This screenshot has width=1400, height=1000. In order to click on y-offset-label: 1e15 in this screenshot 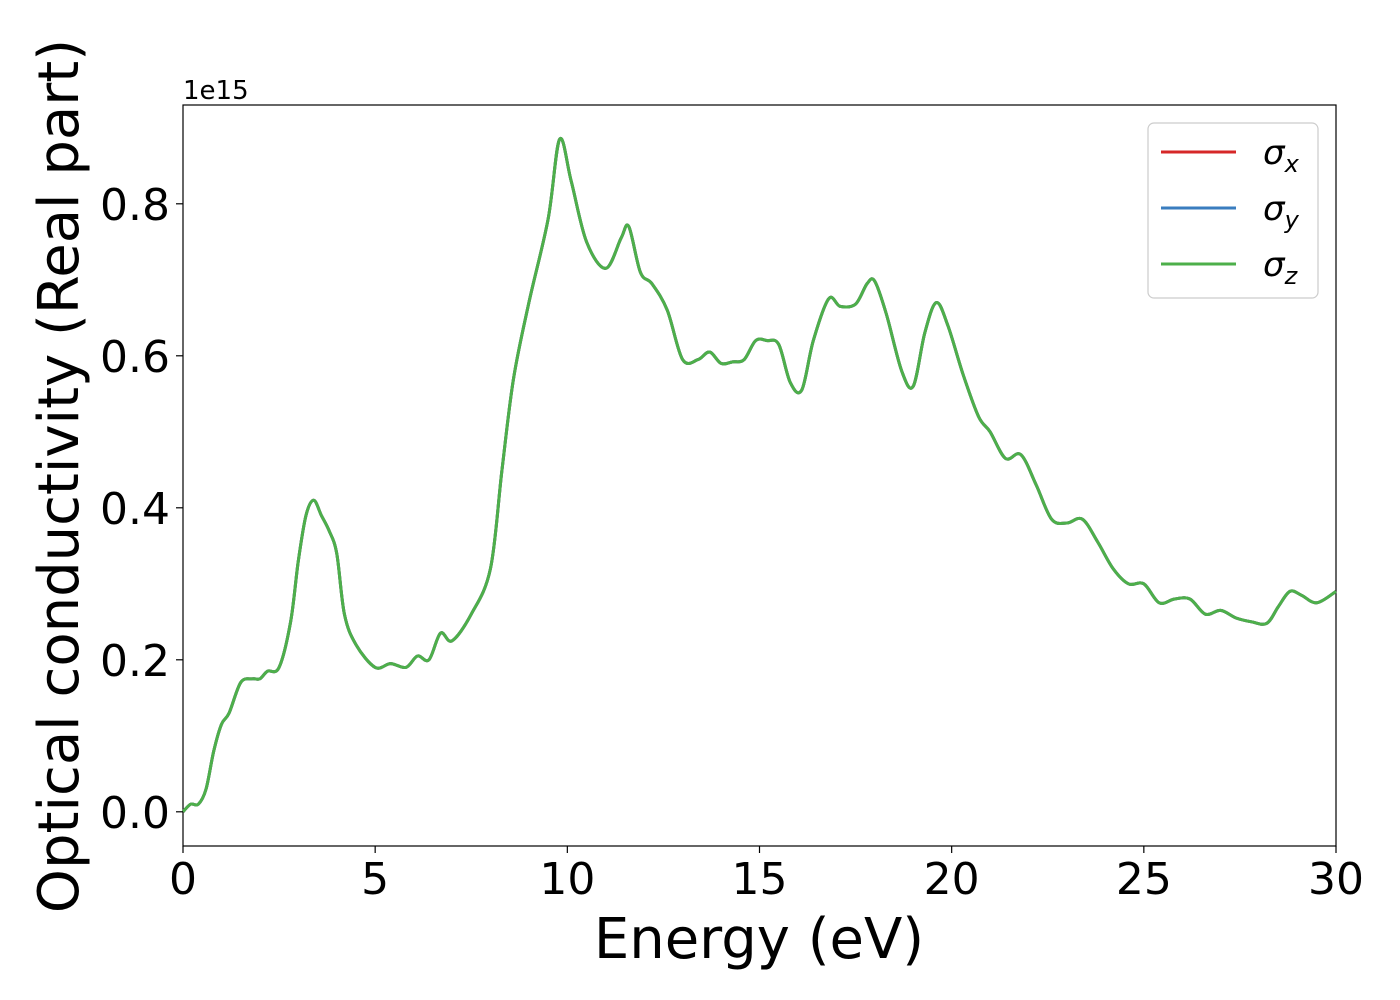, I will do `click(216, 91)`.